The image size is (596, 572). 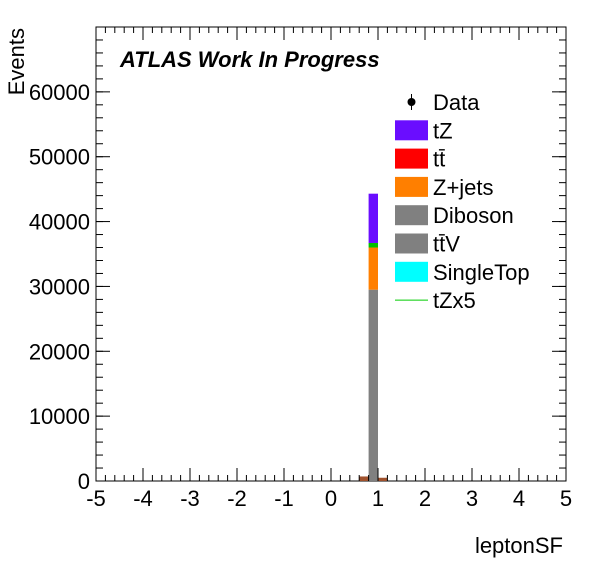 What do you see at coordinates (59, 157) in the screenshot?
I see `y-tick-label: 50000` at bounding box center [59, 157].